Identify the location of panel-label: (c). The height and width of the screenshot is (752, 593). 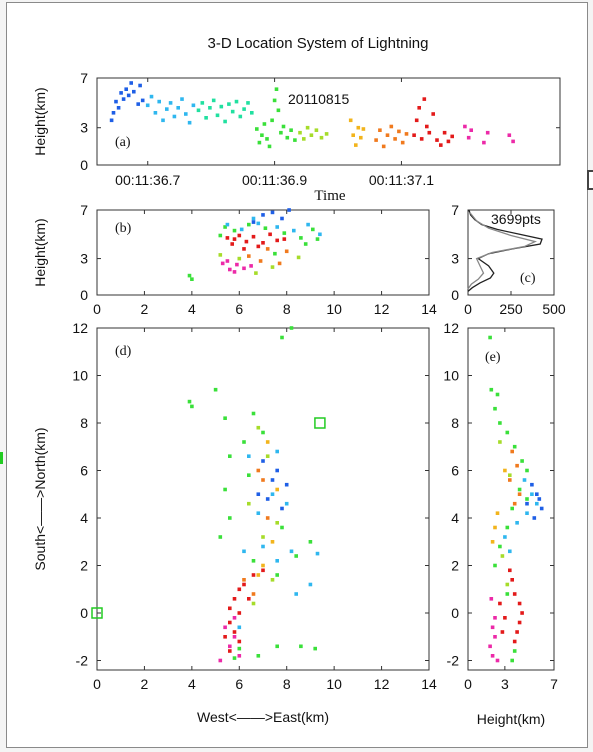
(528, 278).